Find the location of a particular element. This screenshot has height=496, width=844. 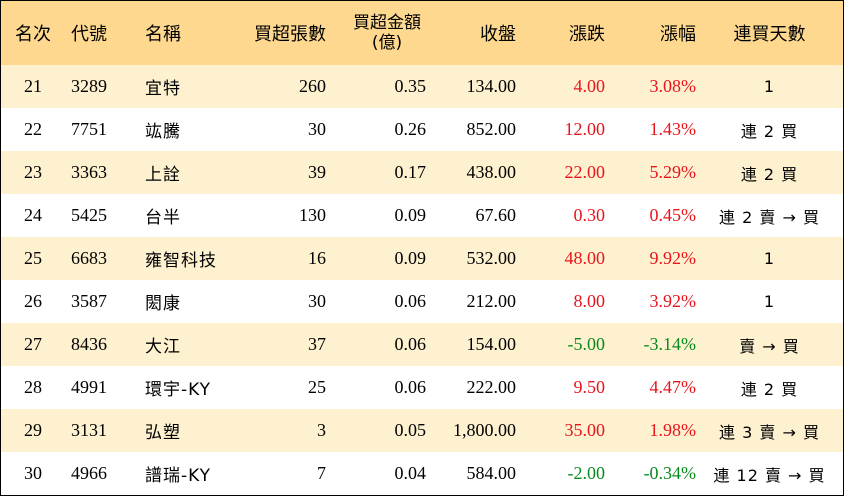

cell-name: 環宇-KY is located at coordinates (178, 390).